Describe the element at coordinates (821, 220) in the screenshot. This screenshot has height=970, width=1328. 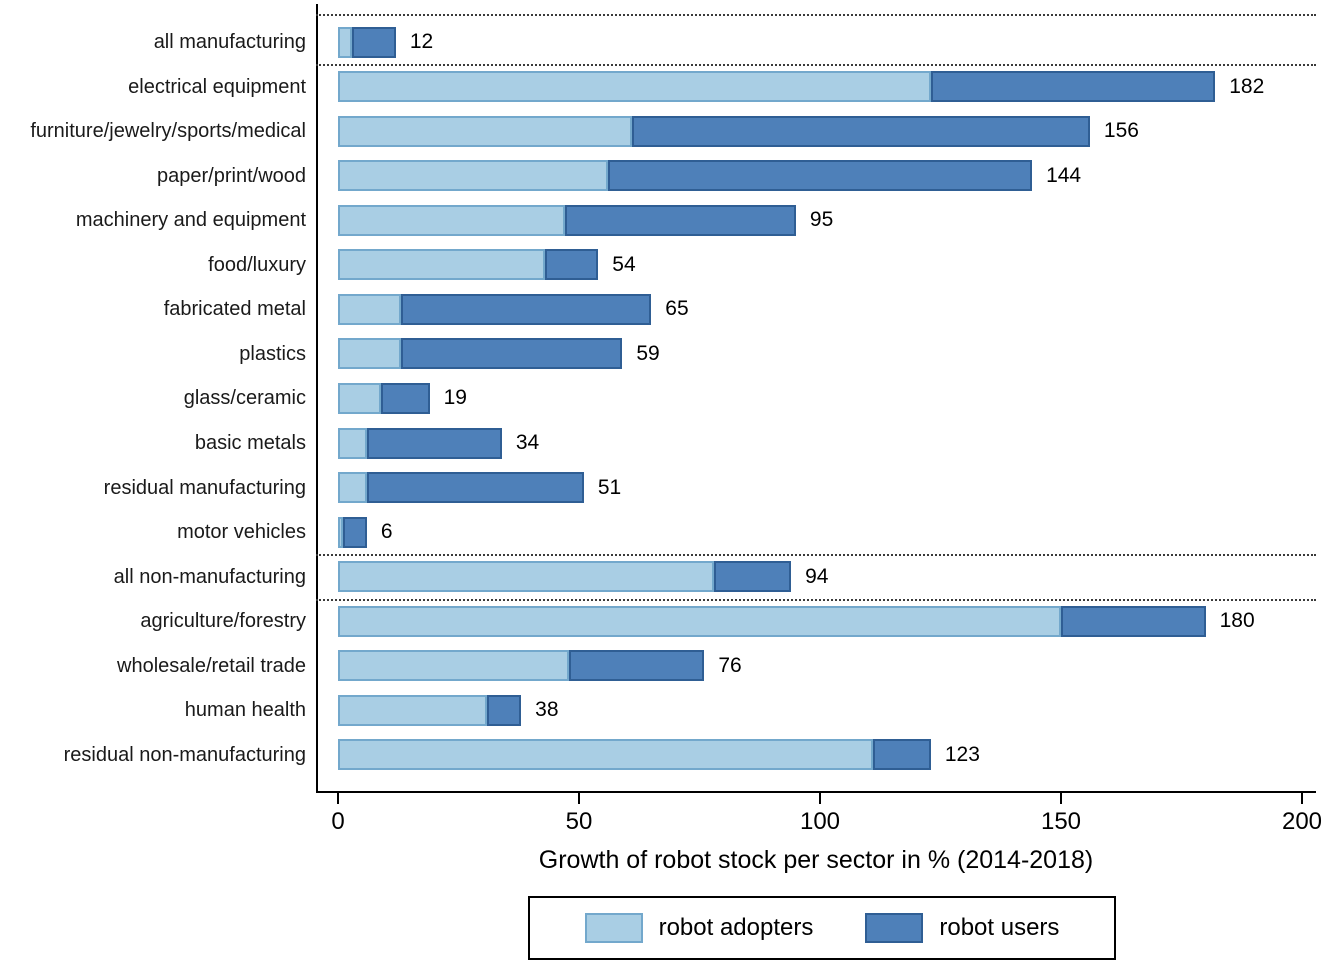
I see `bar-value-label: 95` at that location.